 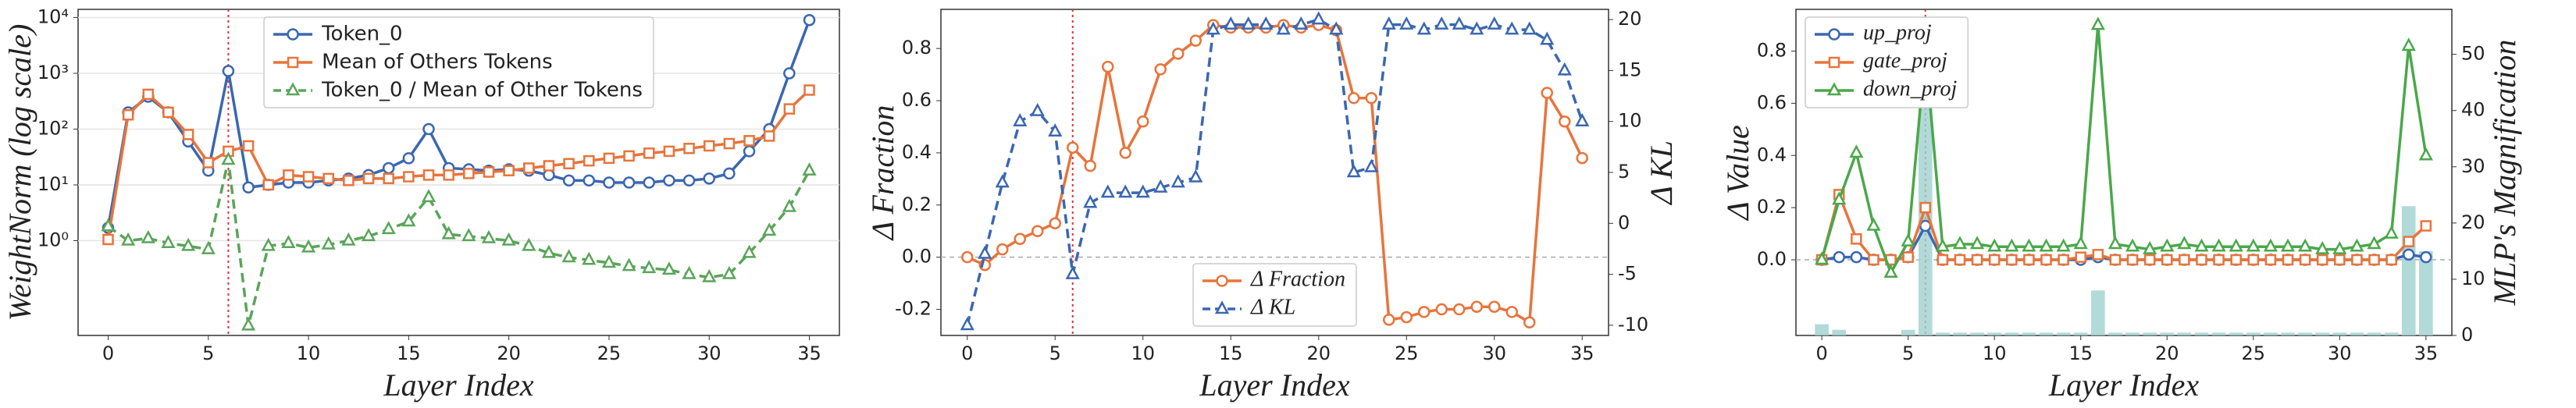 I want to click on x-tick-label: 25, so click(x=1407, y=353).